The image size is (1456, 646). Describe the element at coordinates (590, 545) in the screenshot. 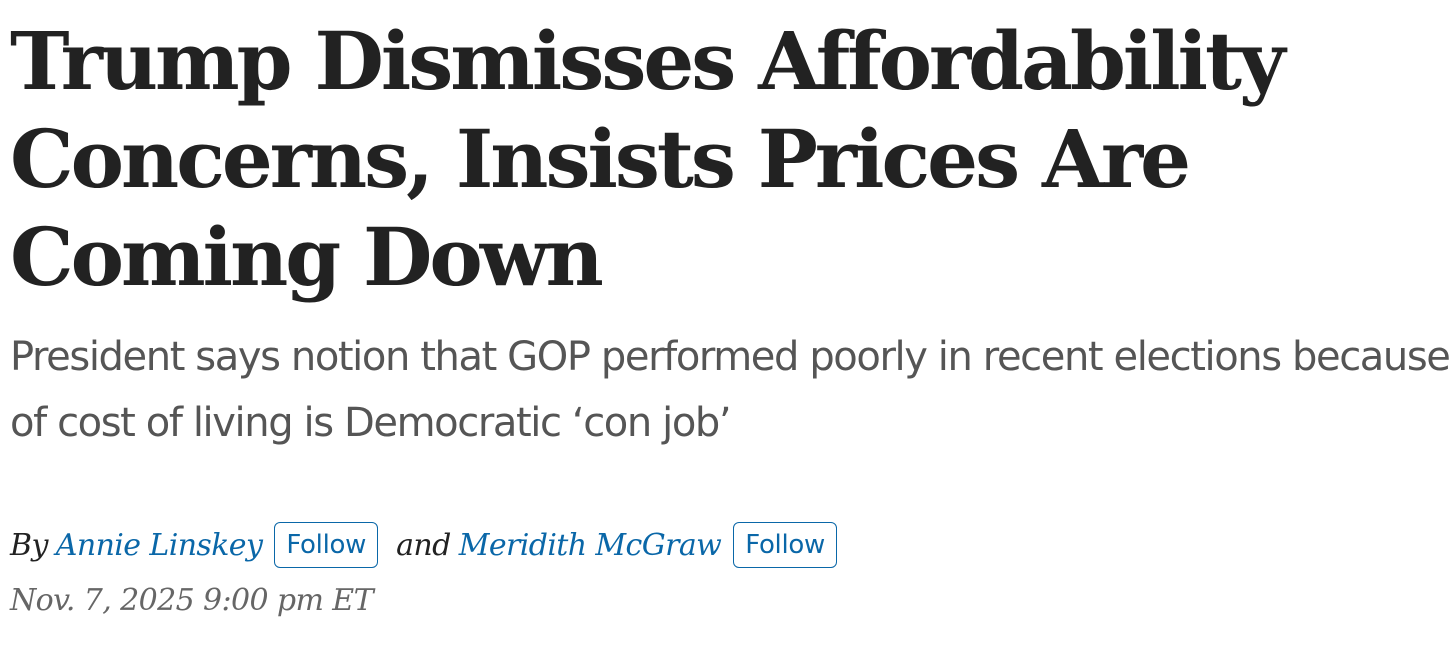

I see `author-link-meridith-mcgraw: Meridith McGraw` at that location.